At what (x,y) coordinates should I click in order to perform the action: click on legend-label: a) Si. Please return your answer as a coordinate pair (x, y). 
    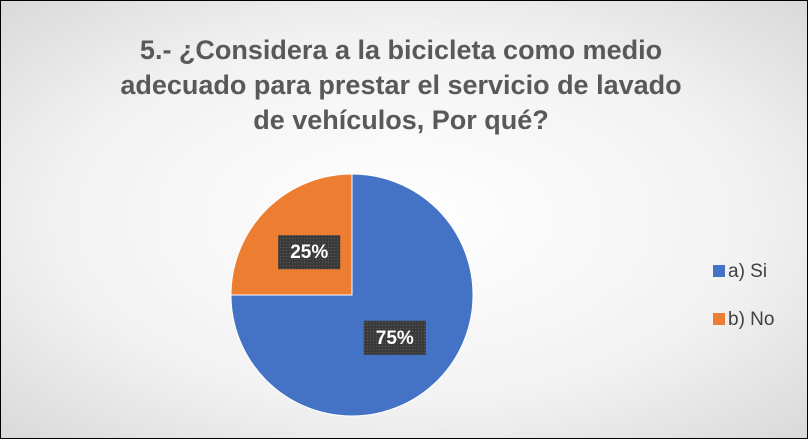
    Looking at the image, I should click on (747, 271).